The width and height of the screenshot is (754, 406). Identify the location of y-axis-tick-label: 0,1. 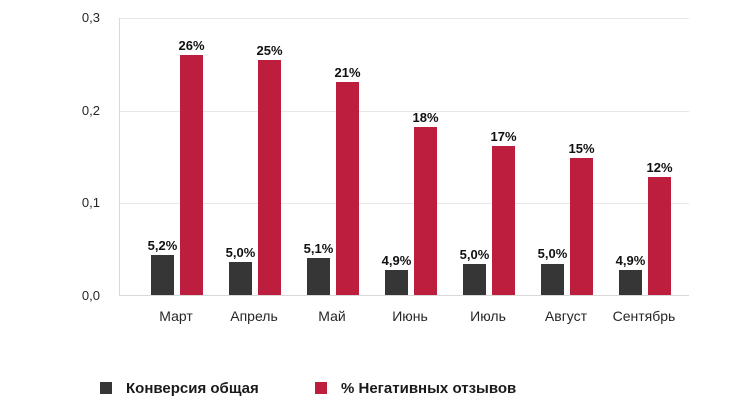
(90, 203).